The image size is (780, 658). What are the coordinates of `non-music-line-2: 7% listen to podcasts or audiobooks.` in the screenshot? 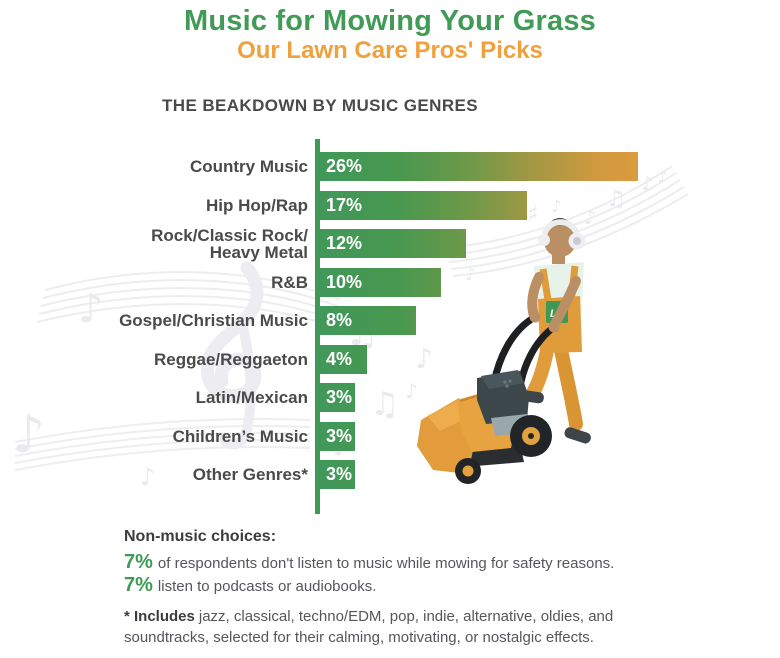 It's located at (250, 586).